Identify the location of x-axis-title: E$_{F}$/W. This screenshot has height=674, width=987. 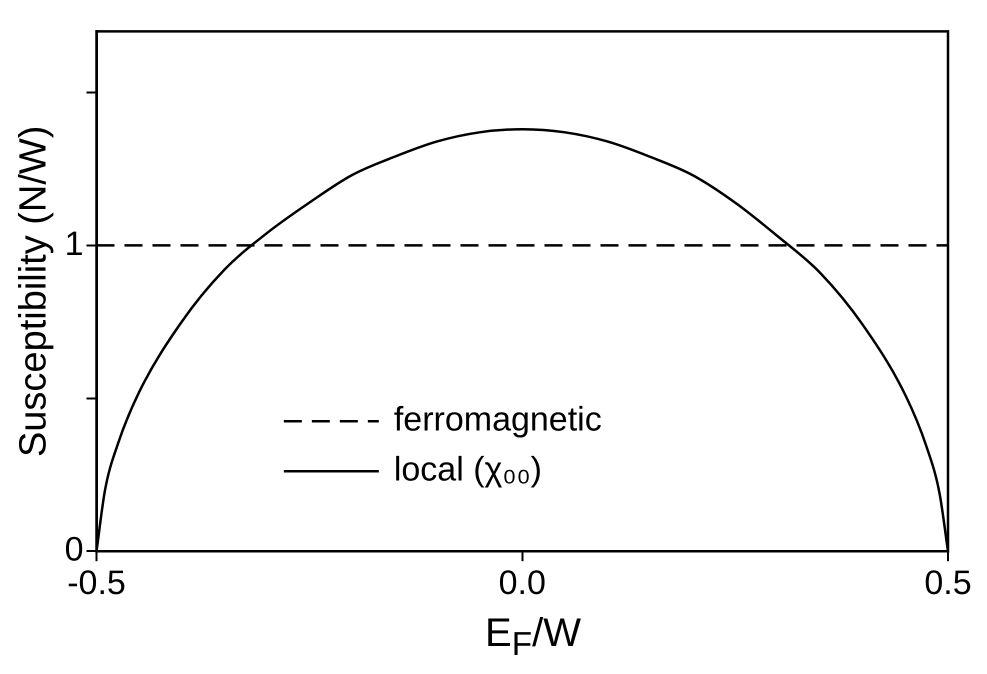
(533, 637).